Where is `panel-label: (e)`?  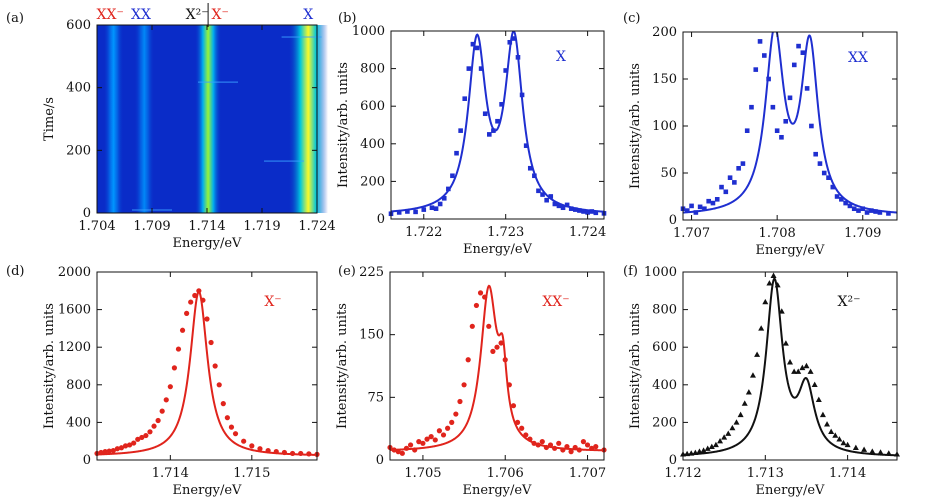
panel-label: (e) is located at coordinates (347, 271).